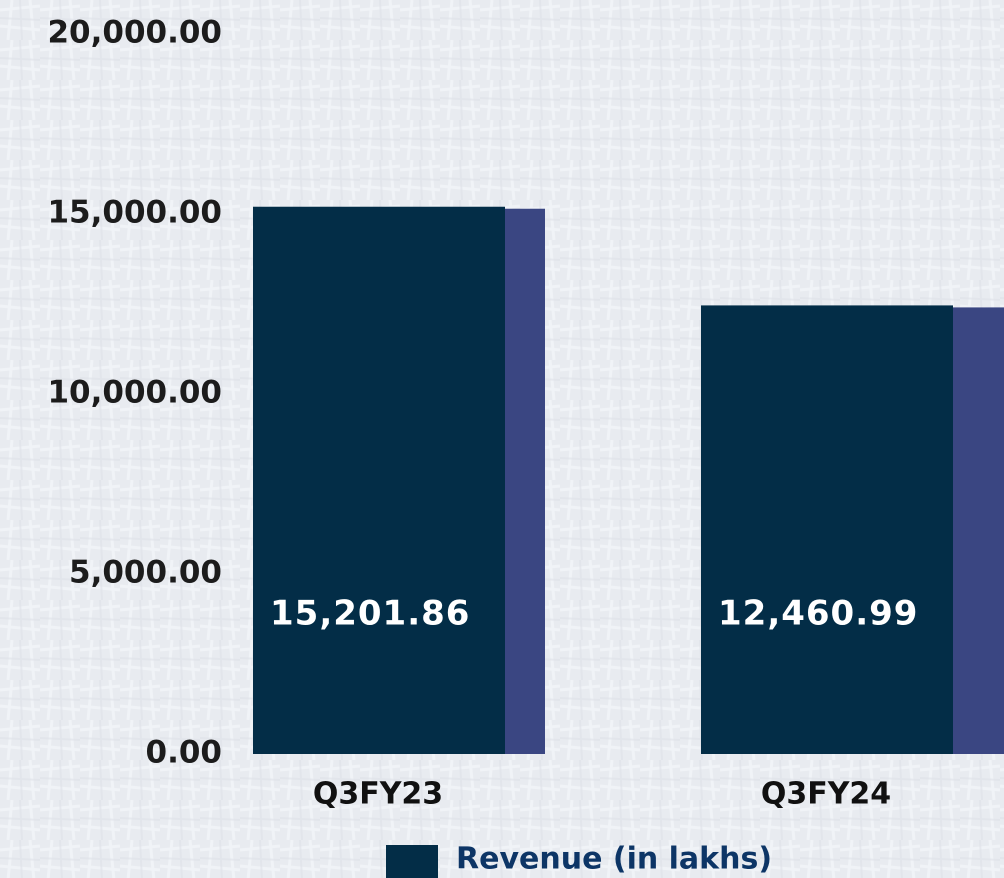  Describe the element at coordinates (378, 794) in the screenshot. I see `x-tick-label: Q3FY23` at that location.